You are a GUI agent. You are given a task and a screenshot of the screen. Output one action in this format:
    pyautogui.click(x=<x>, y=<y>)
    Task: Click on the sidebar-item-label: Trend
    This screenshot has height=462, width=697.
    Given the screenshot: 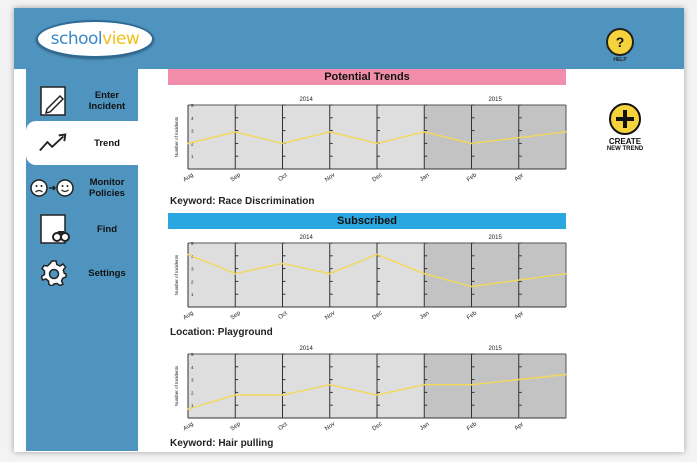 What is the action you would take?
    pyautogui.click(x=107, y=143)
    